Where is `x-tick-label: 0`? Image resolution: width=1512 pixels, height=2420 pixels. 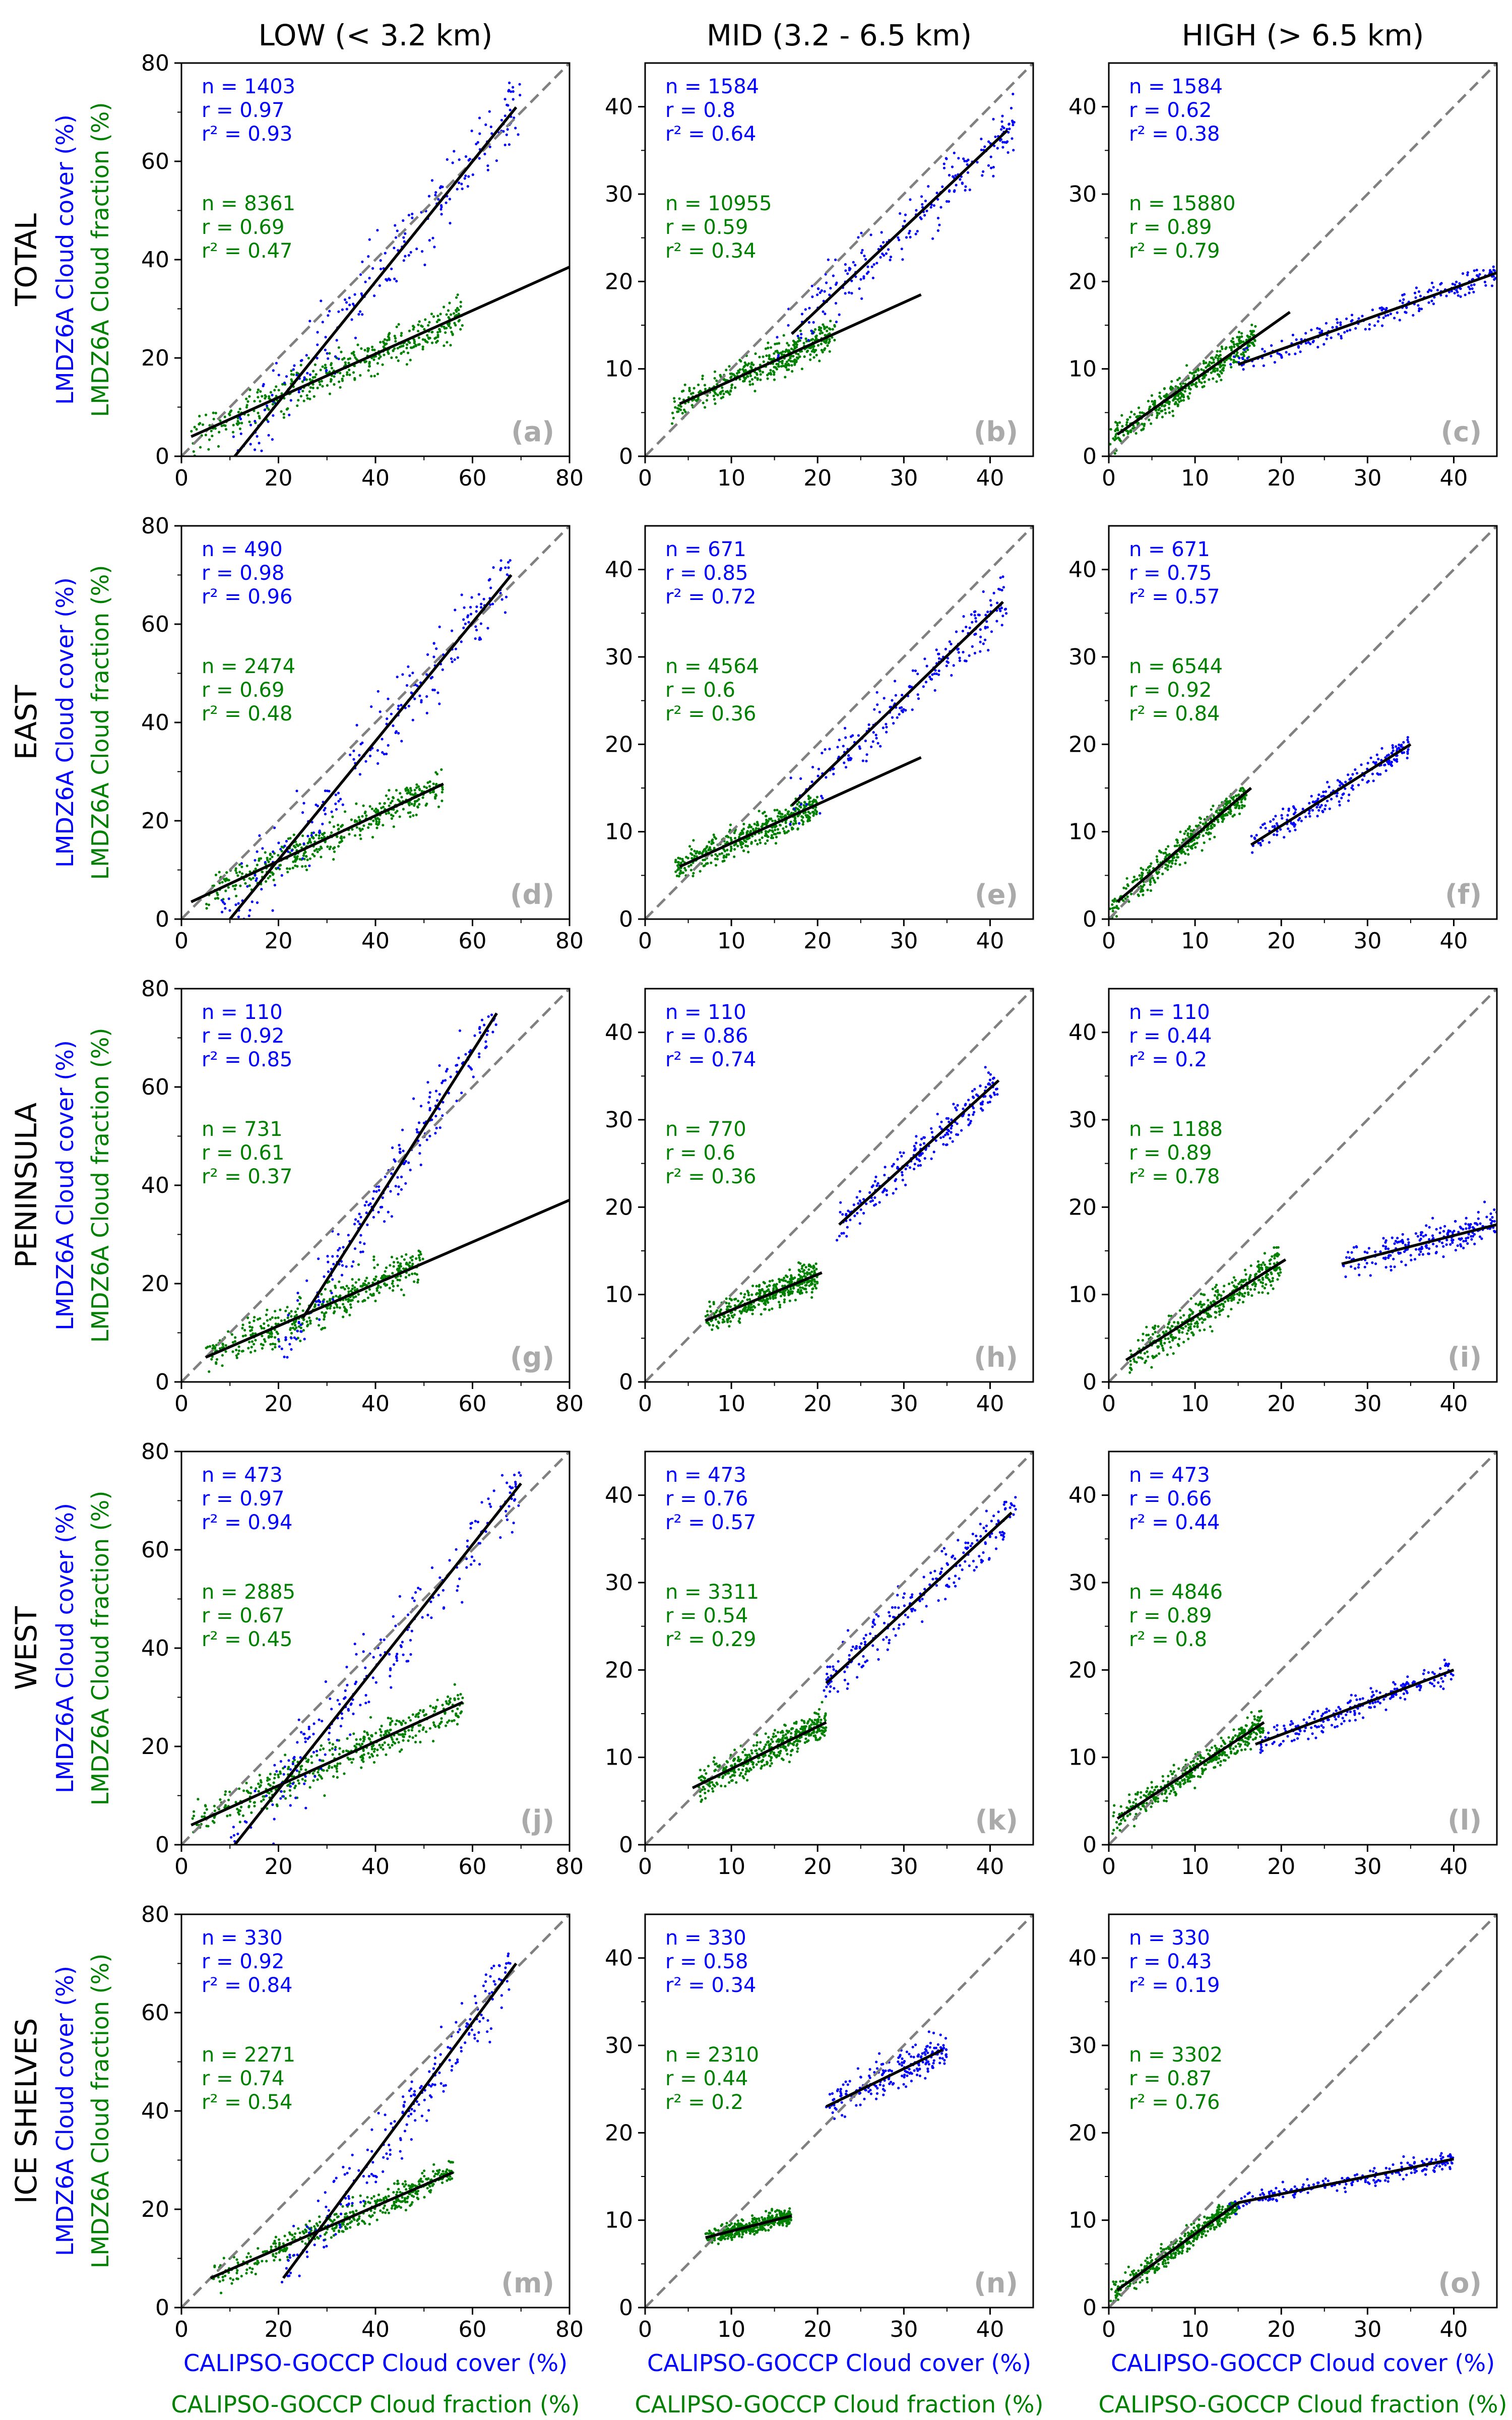 x-tick-label: 0 is located at coordinates (181, 1404).